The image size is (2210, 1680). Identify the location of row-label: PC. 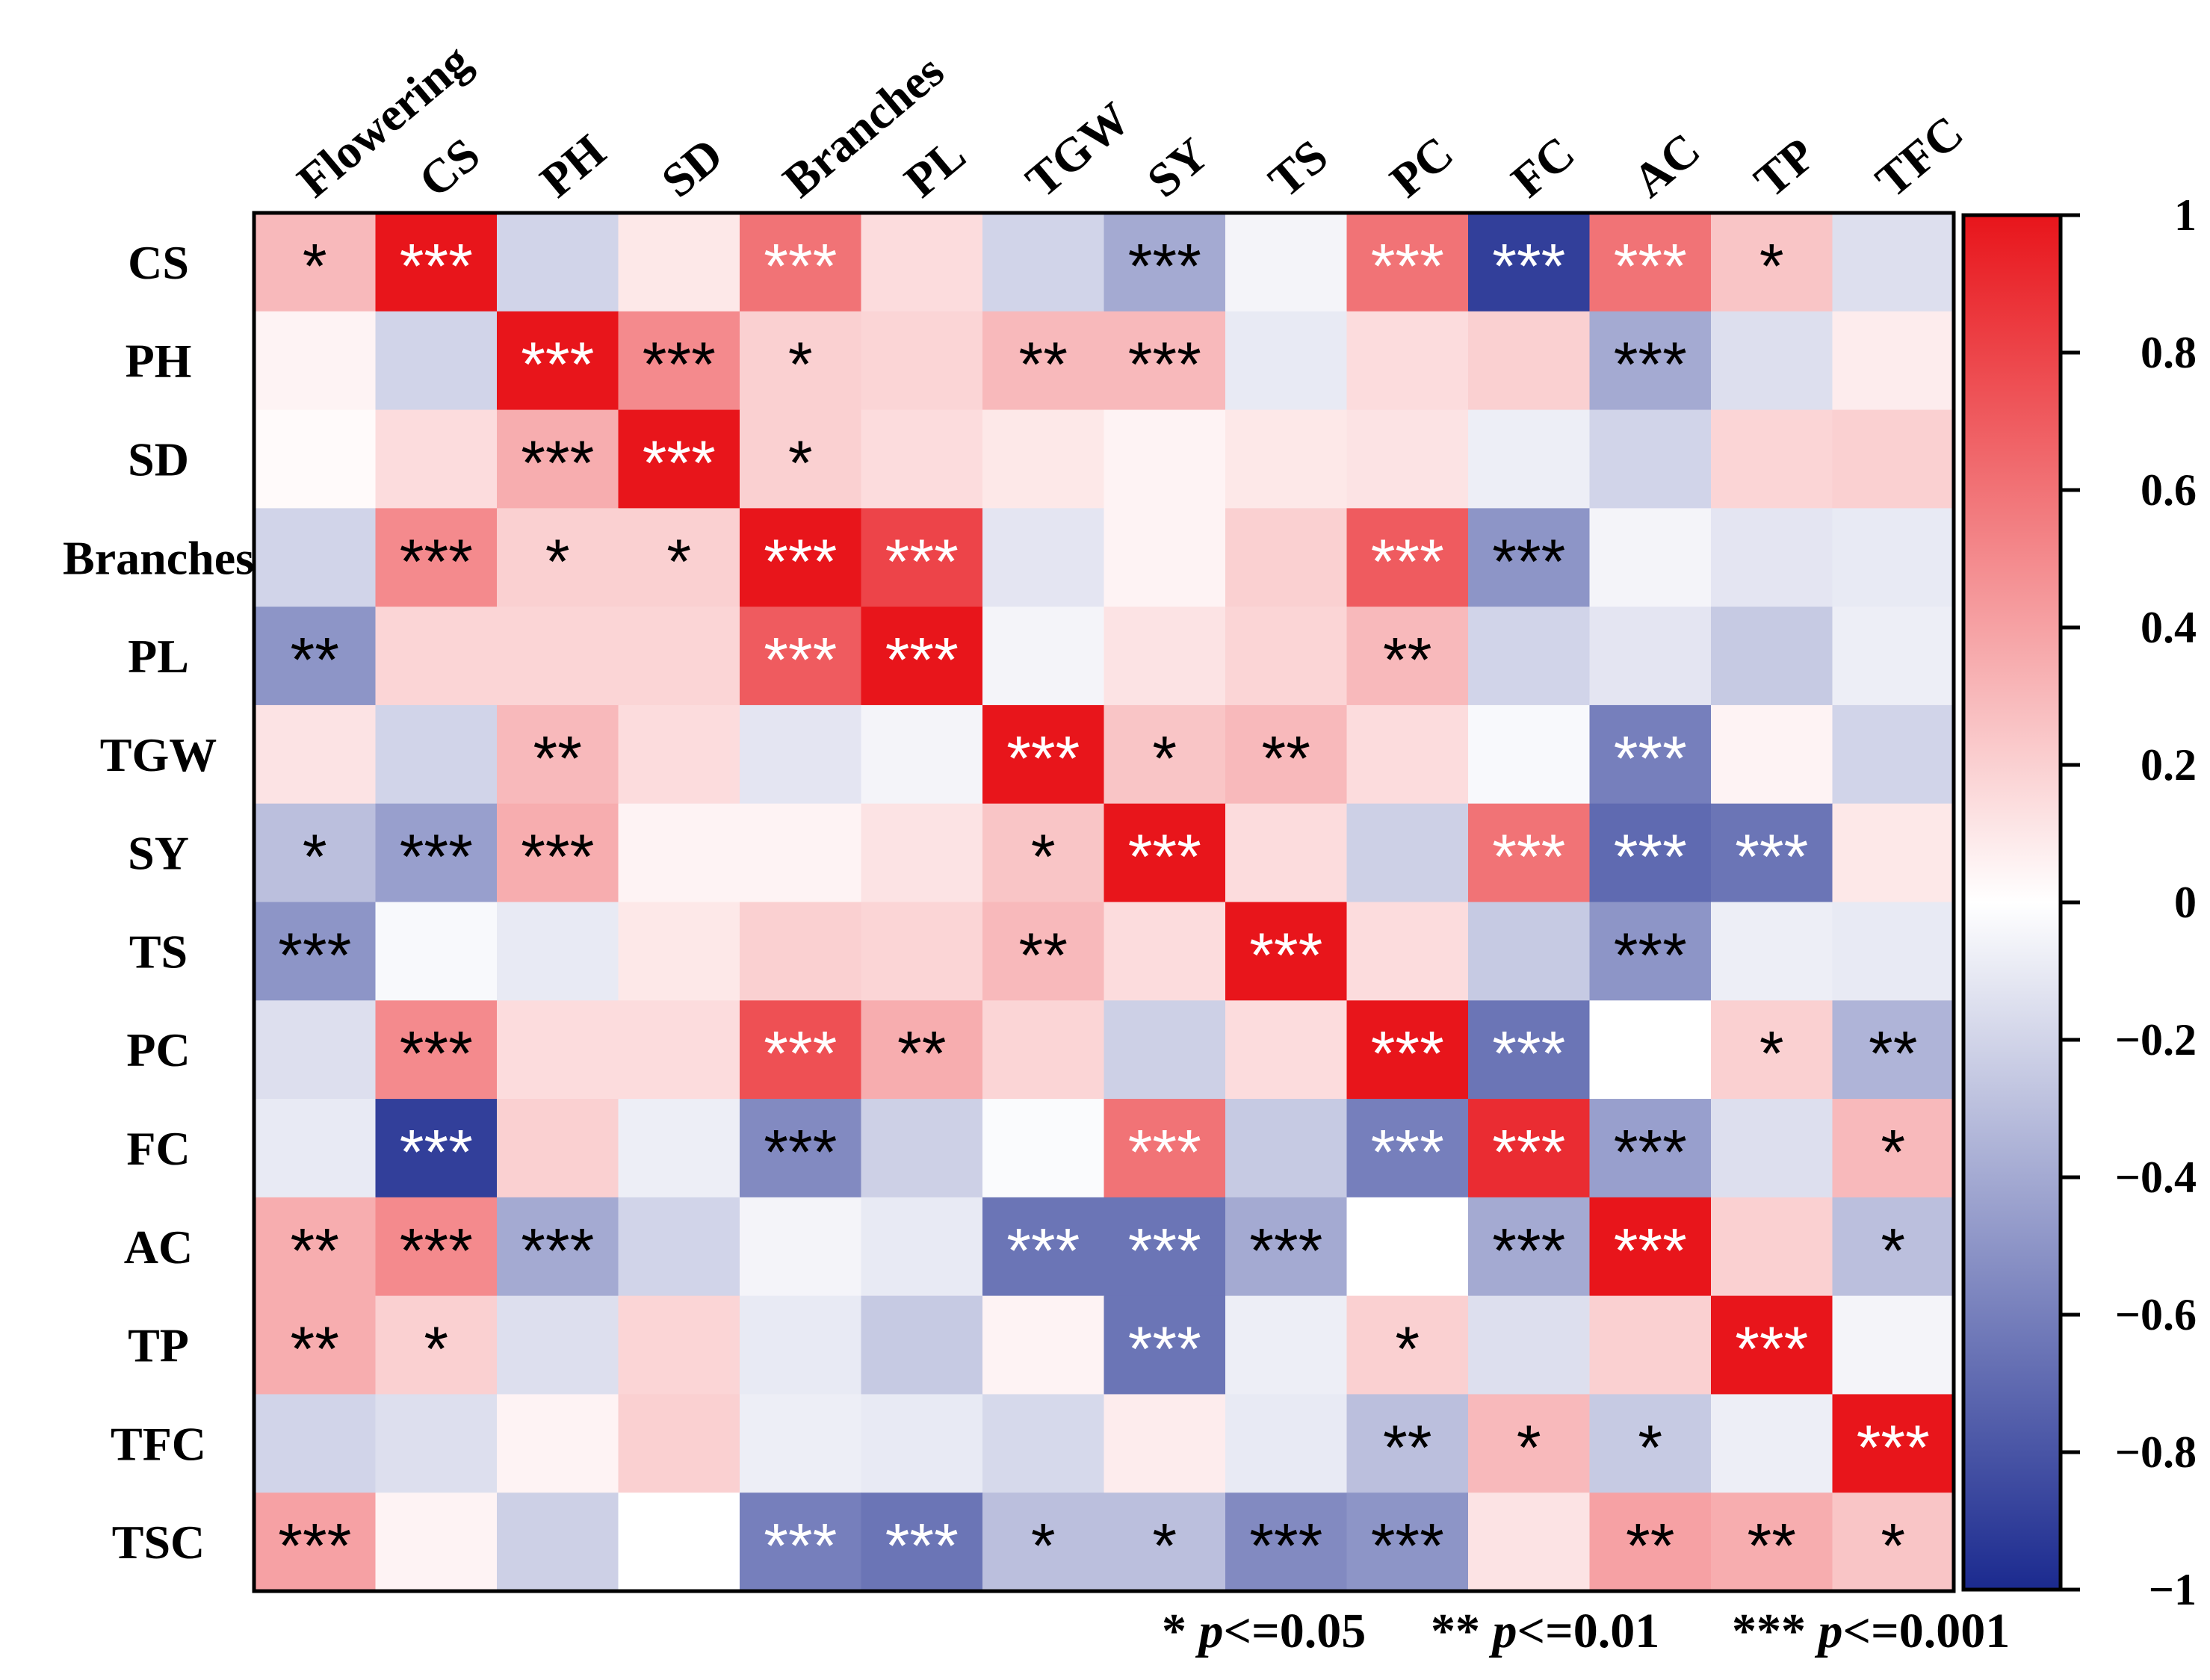
(158, 1049).